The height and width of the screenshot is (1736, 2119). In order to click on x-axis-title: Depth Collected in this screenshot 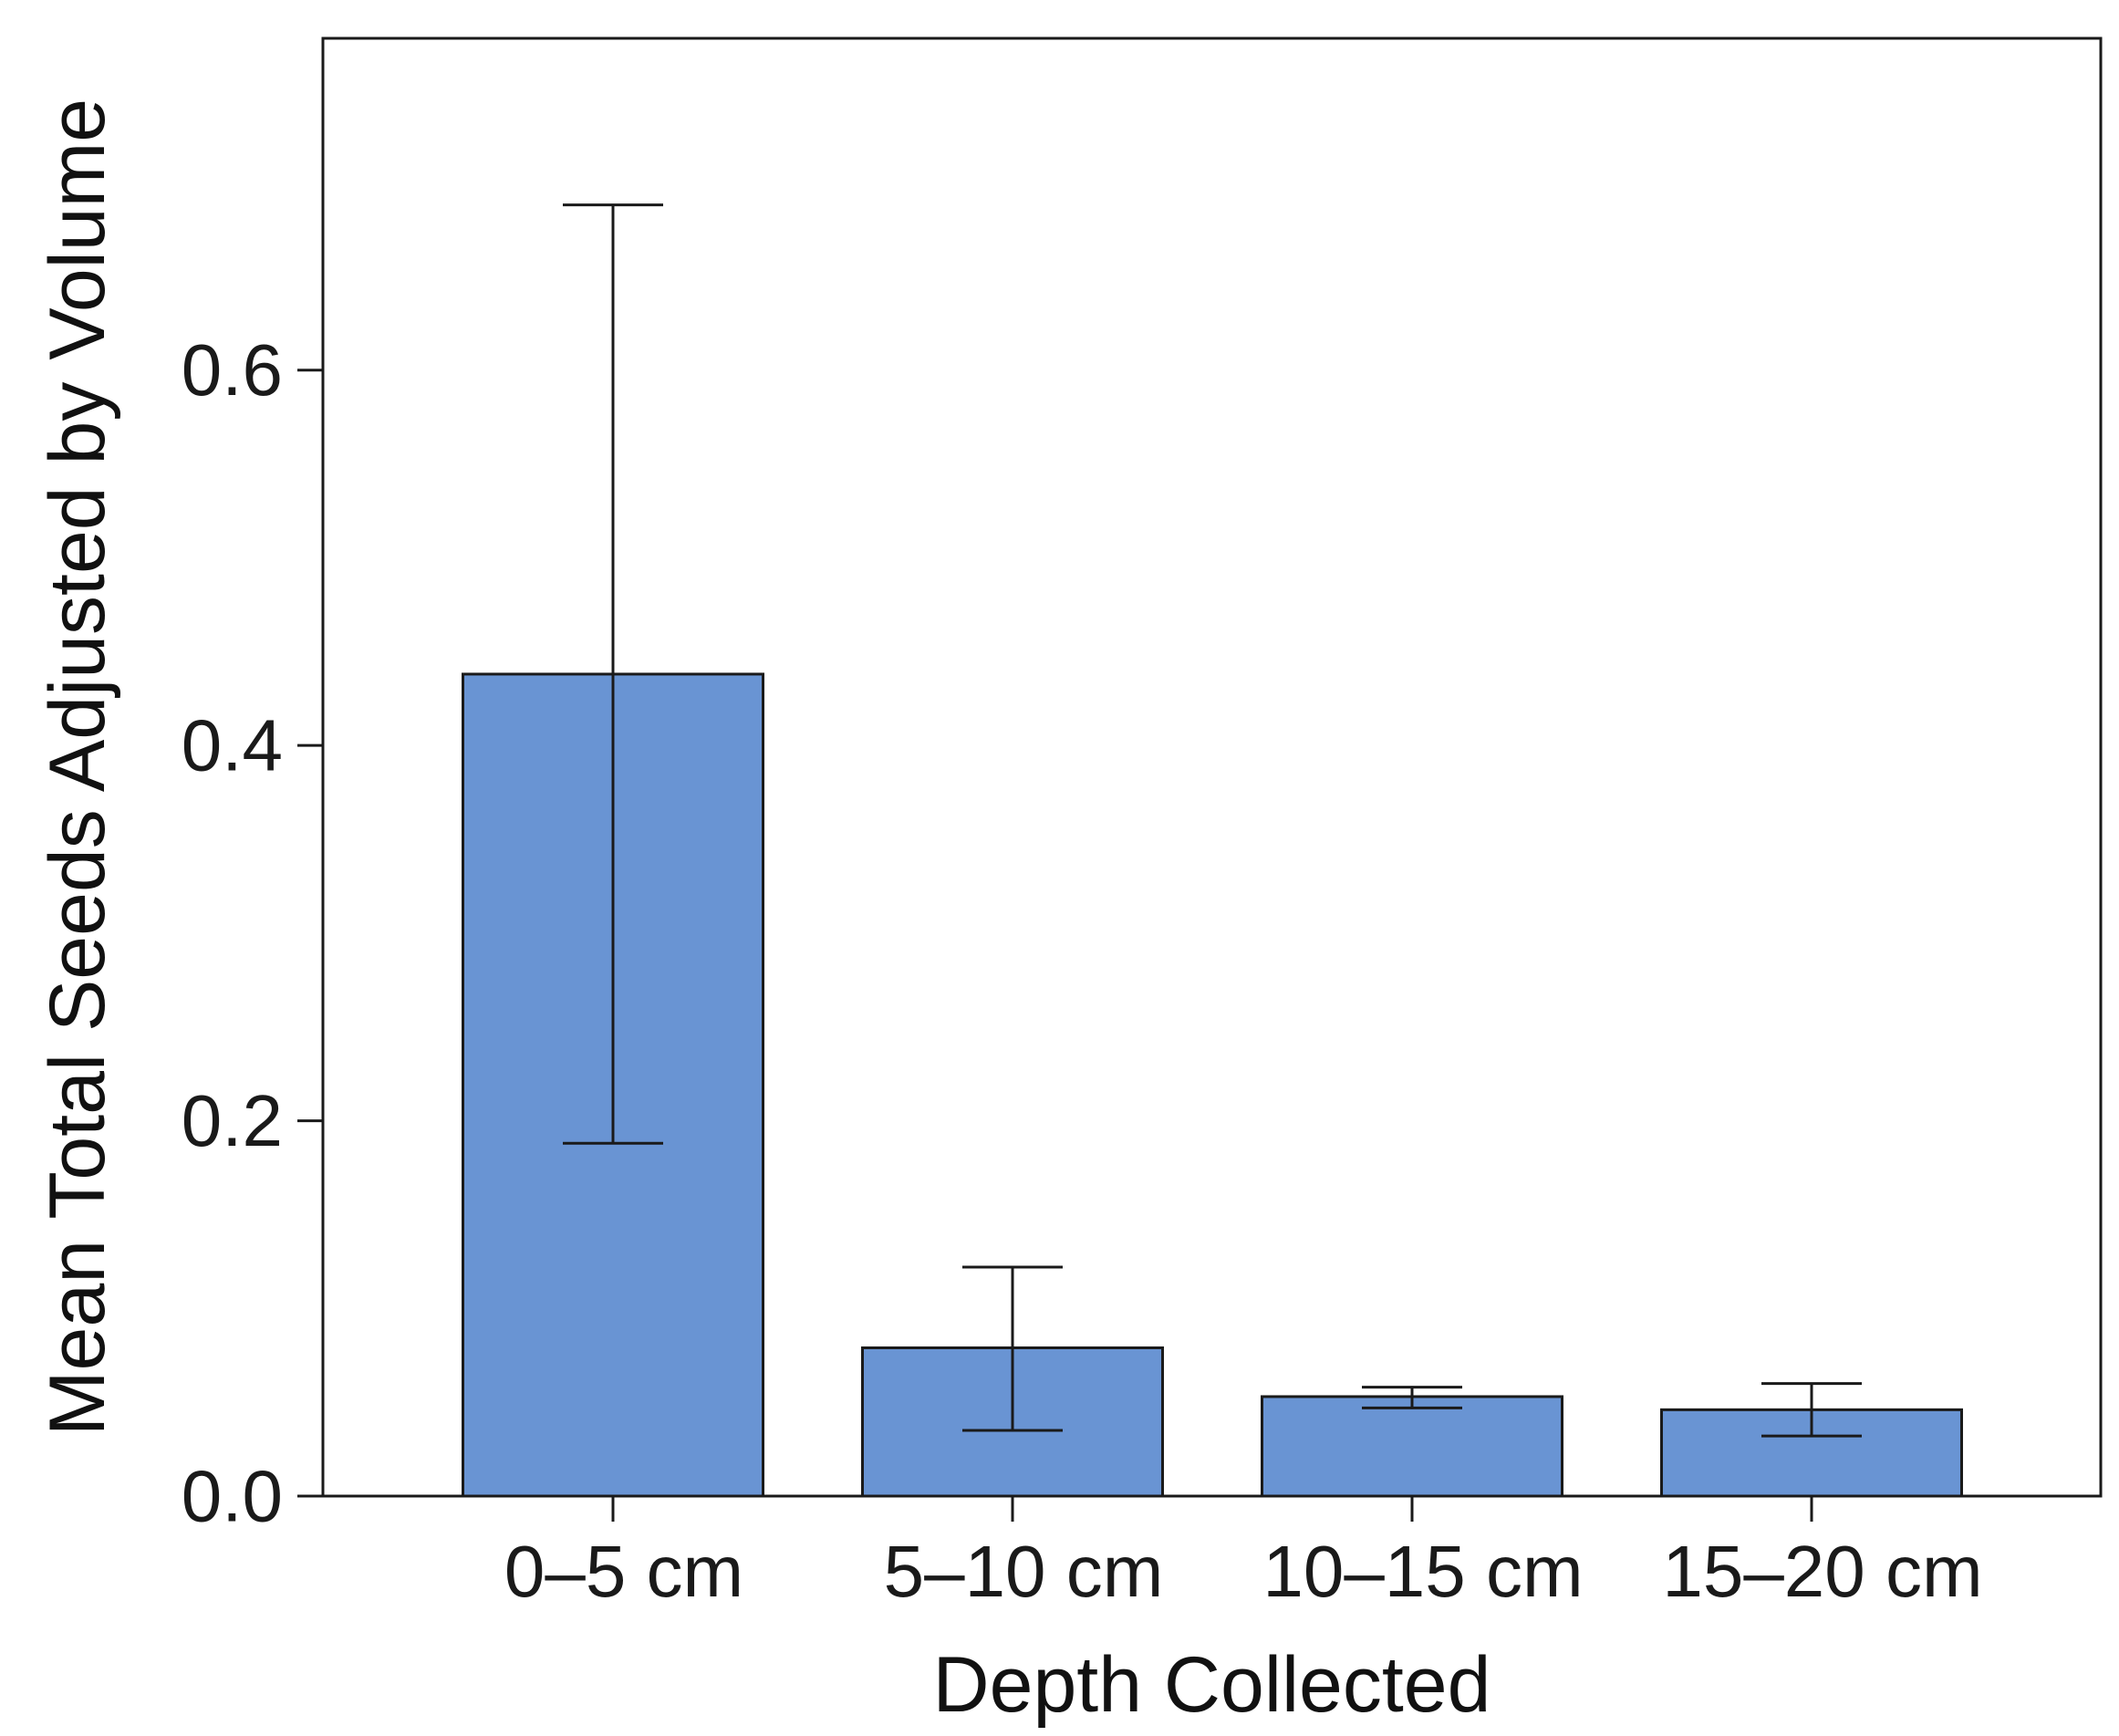, I will do `click(1212, 1685)`.